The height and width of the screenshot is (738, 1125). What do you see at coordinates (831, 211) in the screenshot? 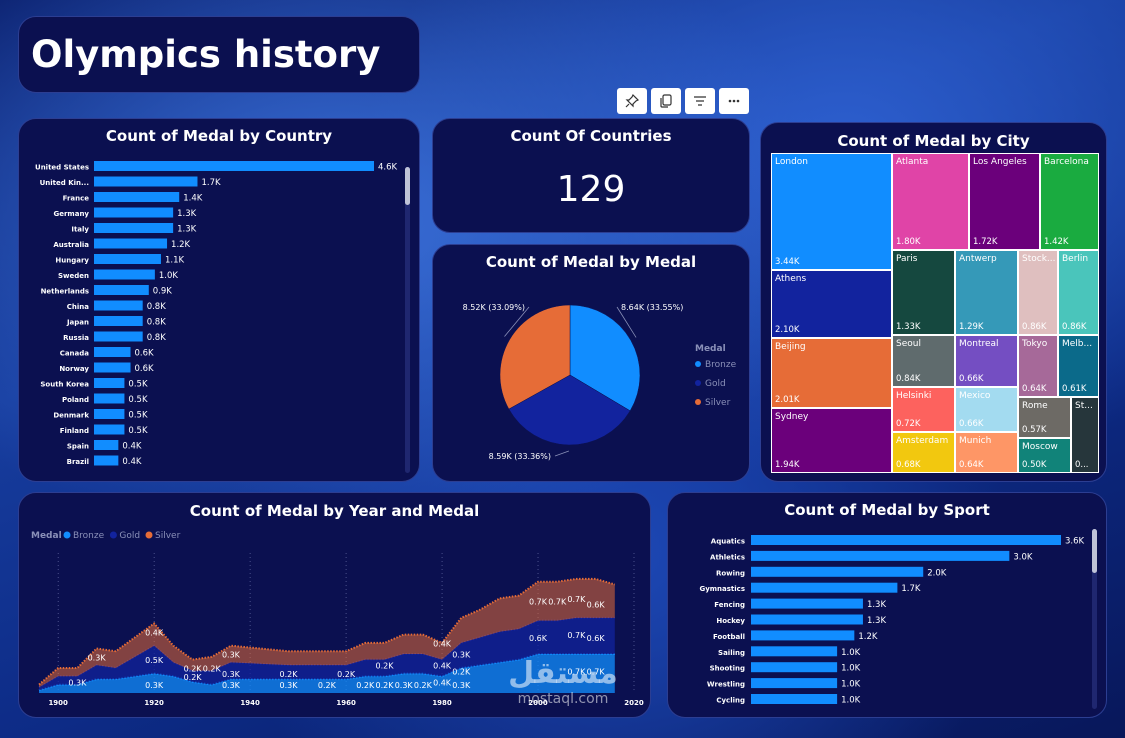
I see `treemap-cell: London 3.44K` at bounding box center [831, 211].